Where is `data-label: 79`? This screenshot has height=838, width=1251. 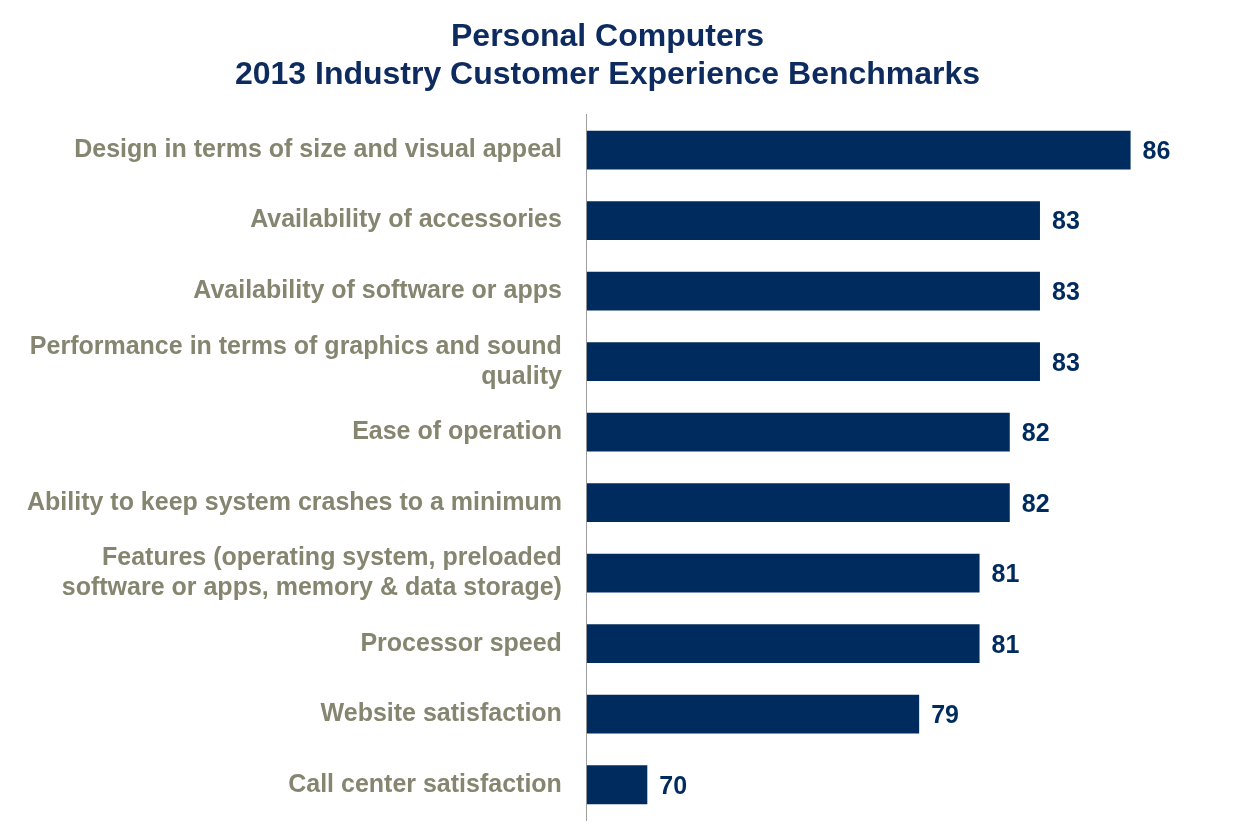 data-label: 79 is located at coordinates (945, 714).